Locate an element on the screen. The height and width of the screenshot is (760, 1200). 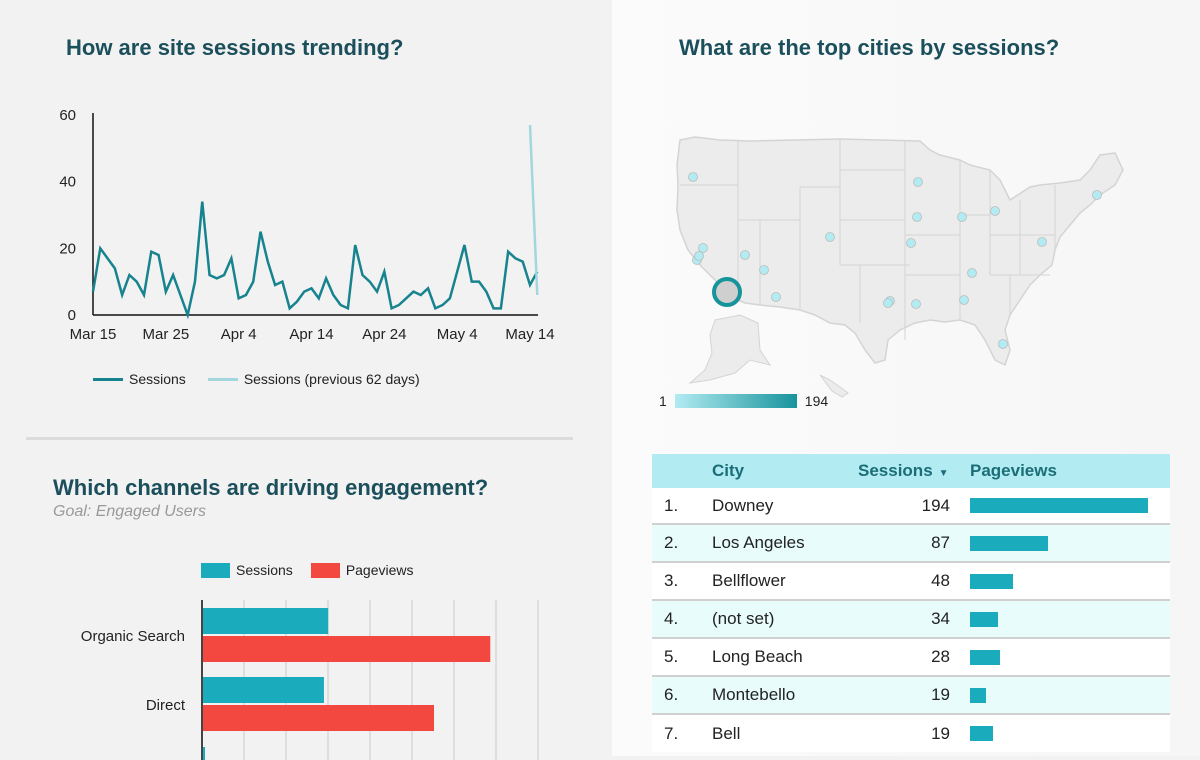
us-geo-map is located at coordinates (900, 265).